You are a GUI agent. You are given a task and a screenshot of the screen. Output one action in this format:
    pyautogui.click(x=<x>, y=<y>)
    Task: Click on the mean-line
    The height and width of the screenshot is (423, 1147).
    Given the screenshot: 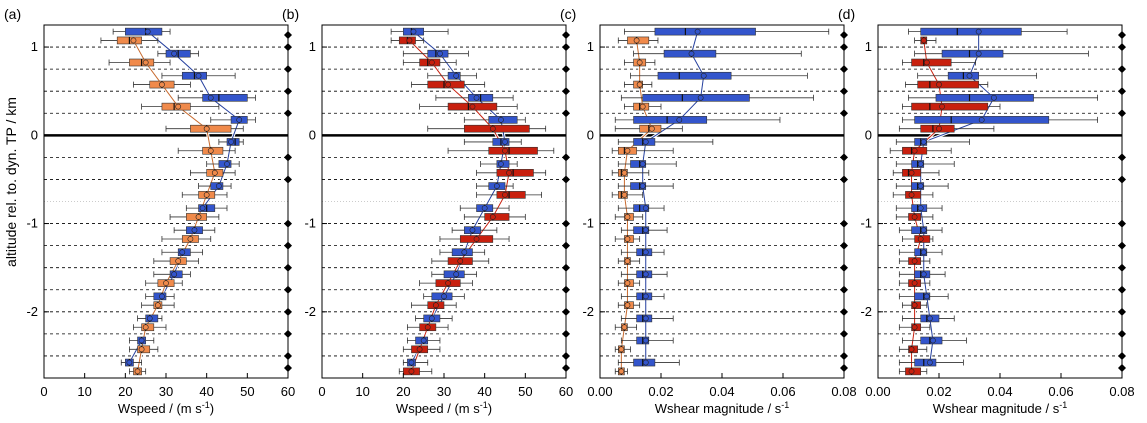 What is the action you would take?
    pyautogui.click(x=636, y=206)
    